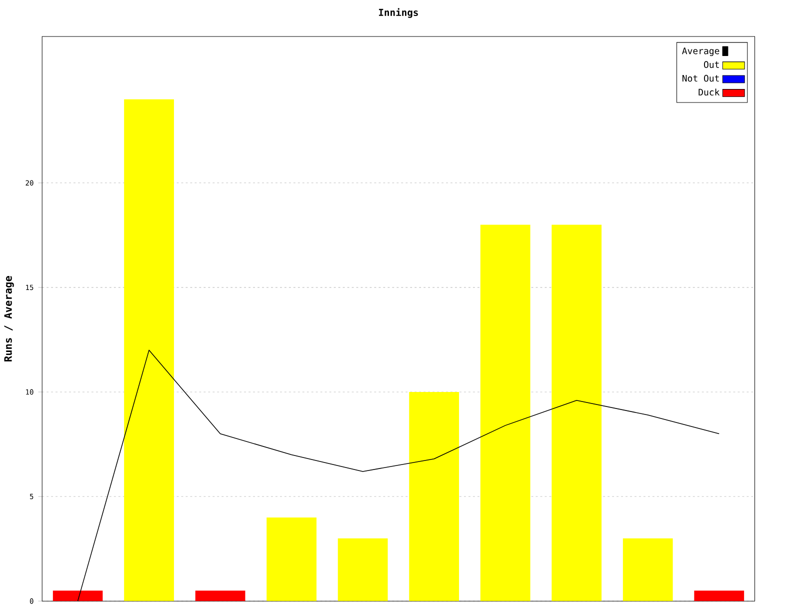 The height and width of the screenshot is (616, 800). I want to click on chart-title: Innings, so click(398, 13).